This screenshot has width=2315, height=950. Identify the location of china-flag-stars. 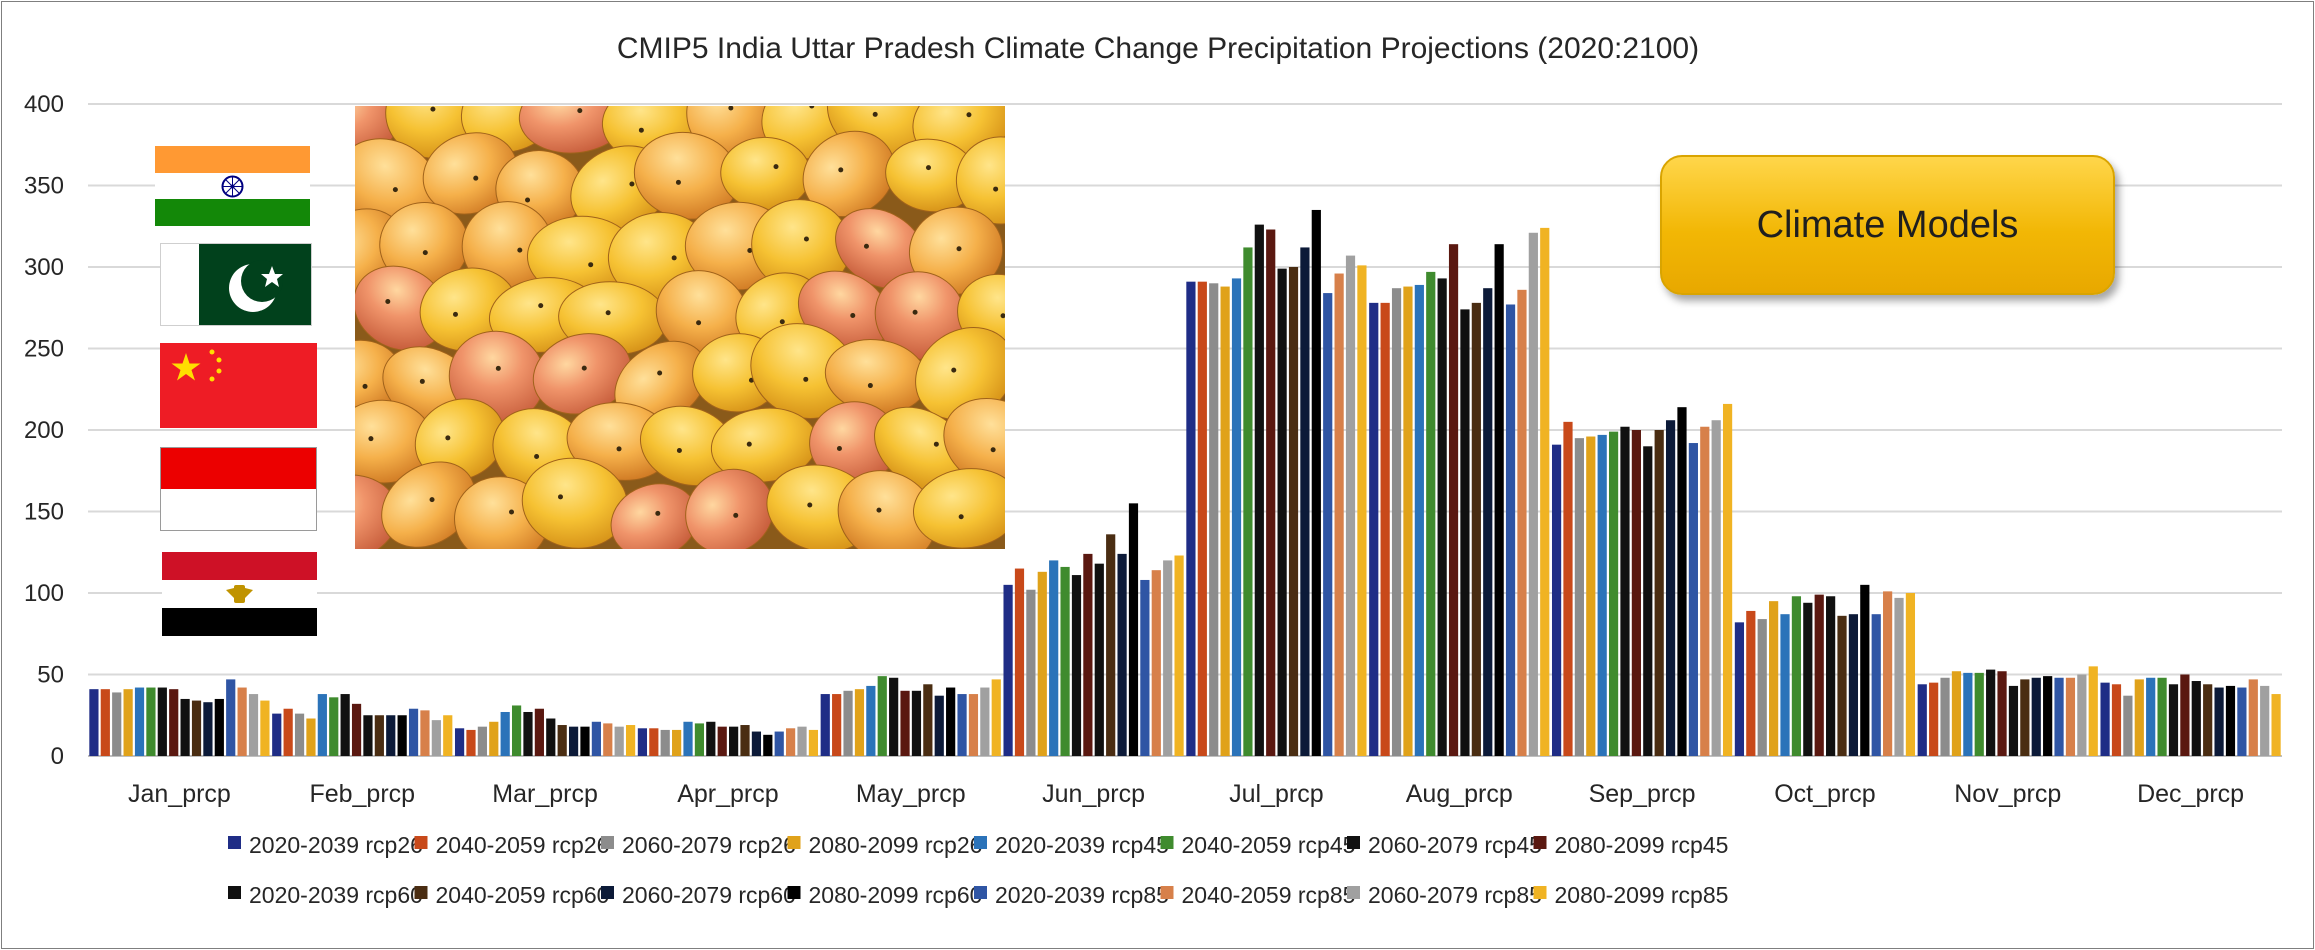
(196, 365).